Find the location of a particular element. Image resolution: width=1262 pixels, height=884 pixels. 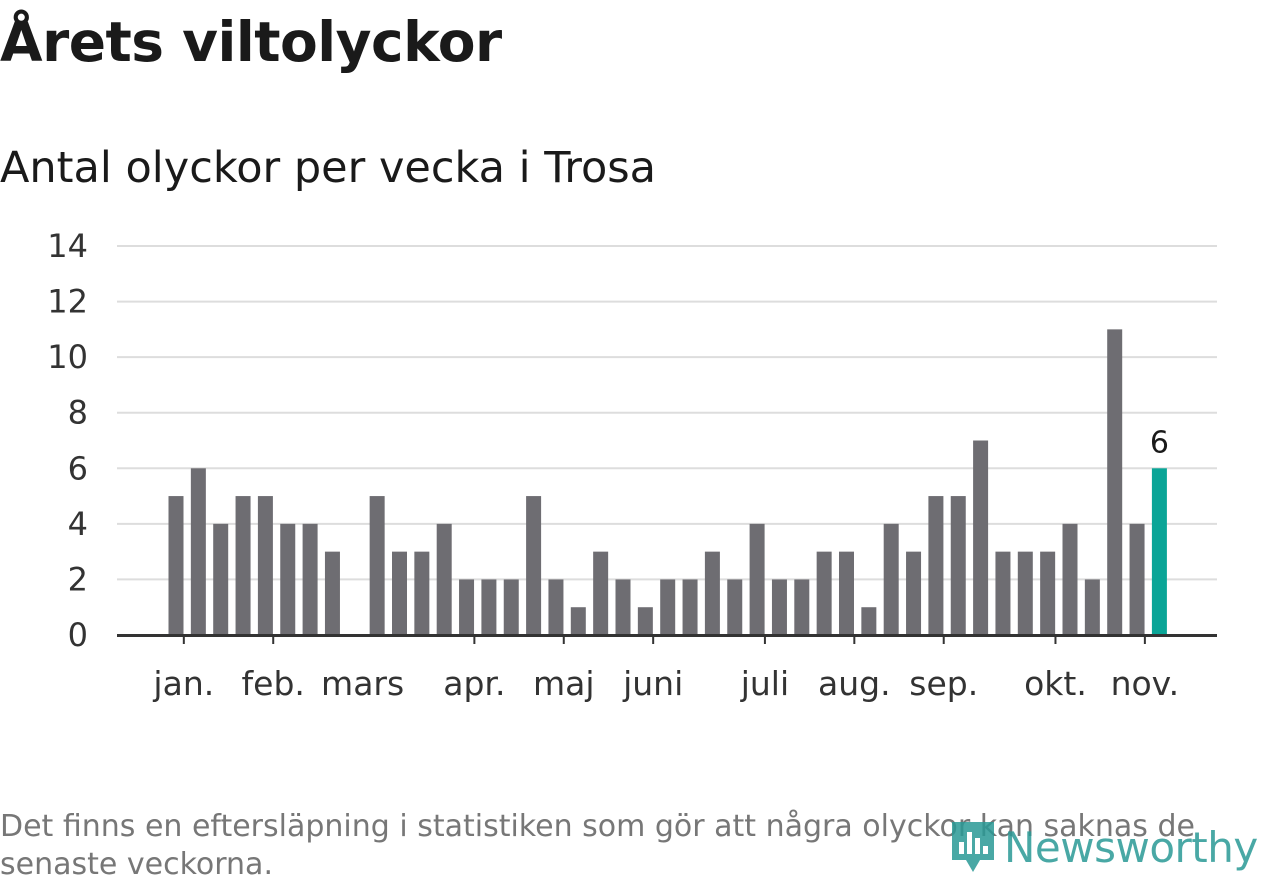

data-labels: 6 is located at coordinates (1159, 442).